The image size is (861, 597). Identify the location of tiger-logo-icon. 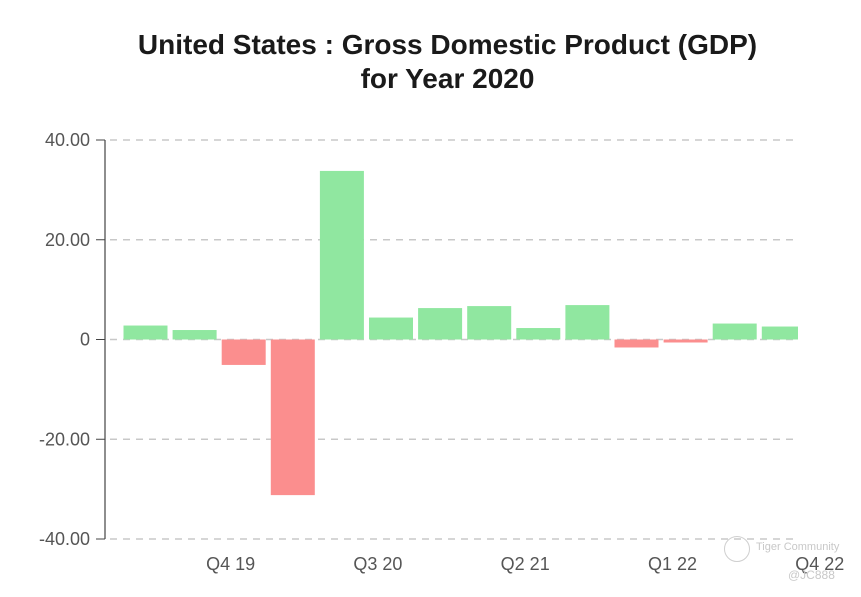
(737, 549).